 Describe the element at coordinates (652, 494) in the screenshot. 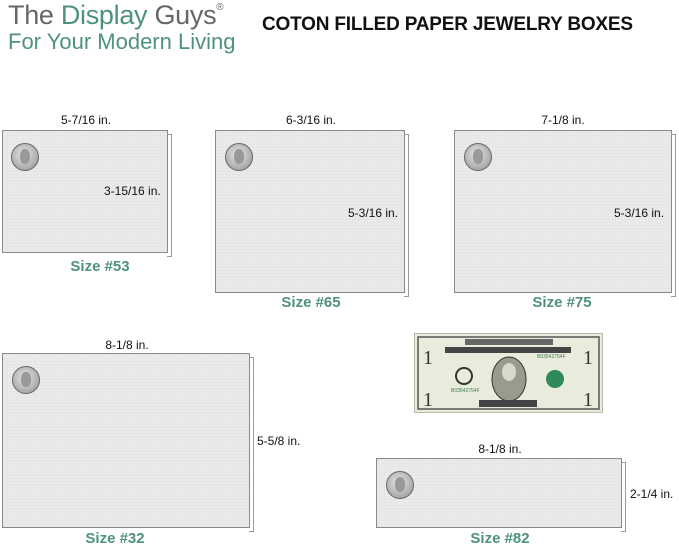

I see `box-82-height: 2-1/4 in.` at that location.